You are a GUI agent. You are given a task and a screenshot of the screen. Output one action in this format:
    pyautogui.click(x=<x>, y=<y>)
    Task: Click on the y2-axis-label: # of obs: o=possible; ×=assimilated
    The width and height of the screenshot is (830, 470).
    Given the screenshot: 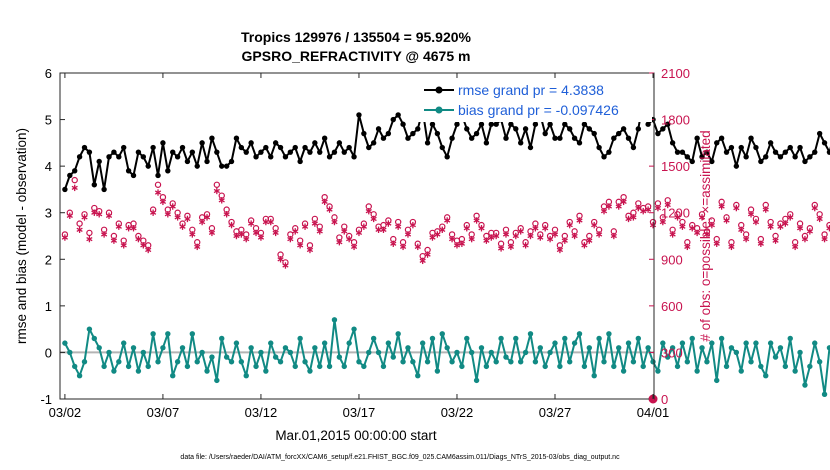 What is the action you would take?
    pyautogui.click(x=705, y=235)
    